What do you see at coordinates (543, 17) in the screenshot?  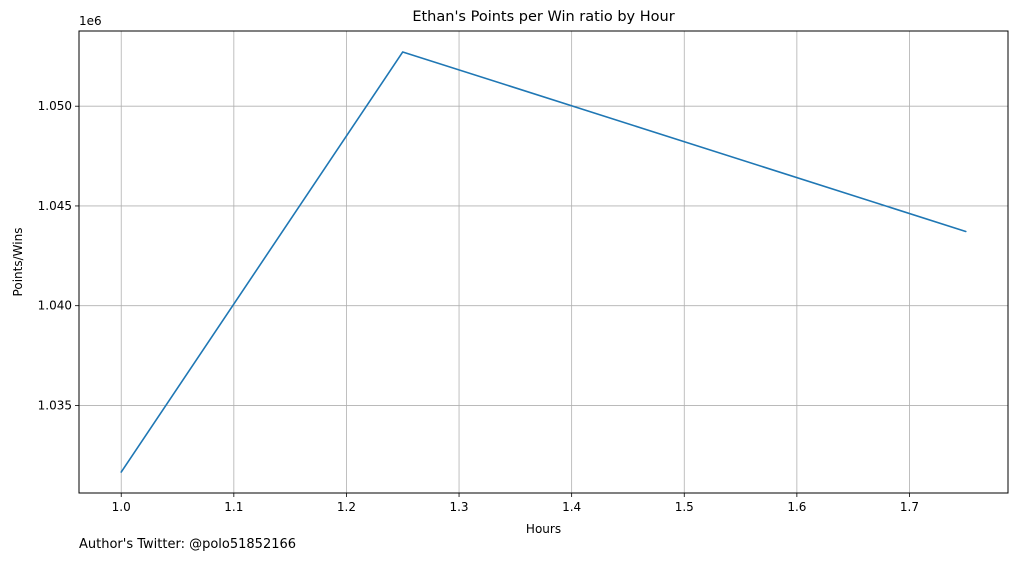 I see `chart-title: Ethan's Points per Win ratio by Hour` at bounding box center [543, 17].